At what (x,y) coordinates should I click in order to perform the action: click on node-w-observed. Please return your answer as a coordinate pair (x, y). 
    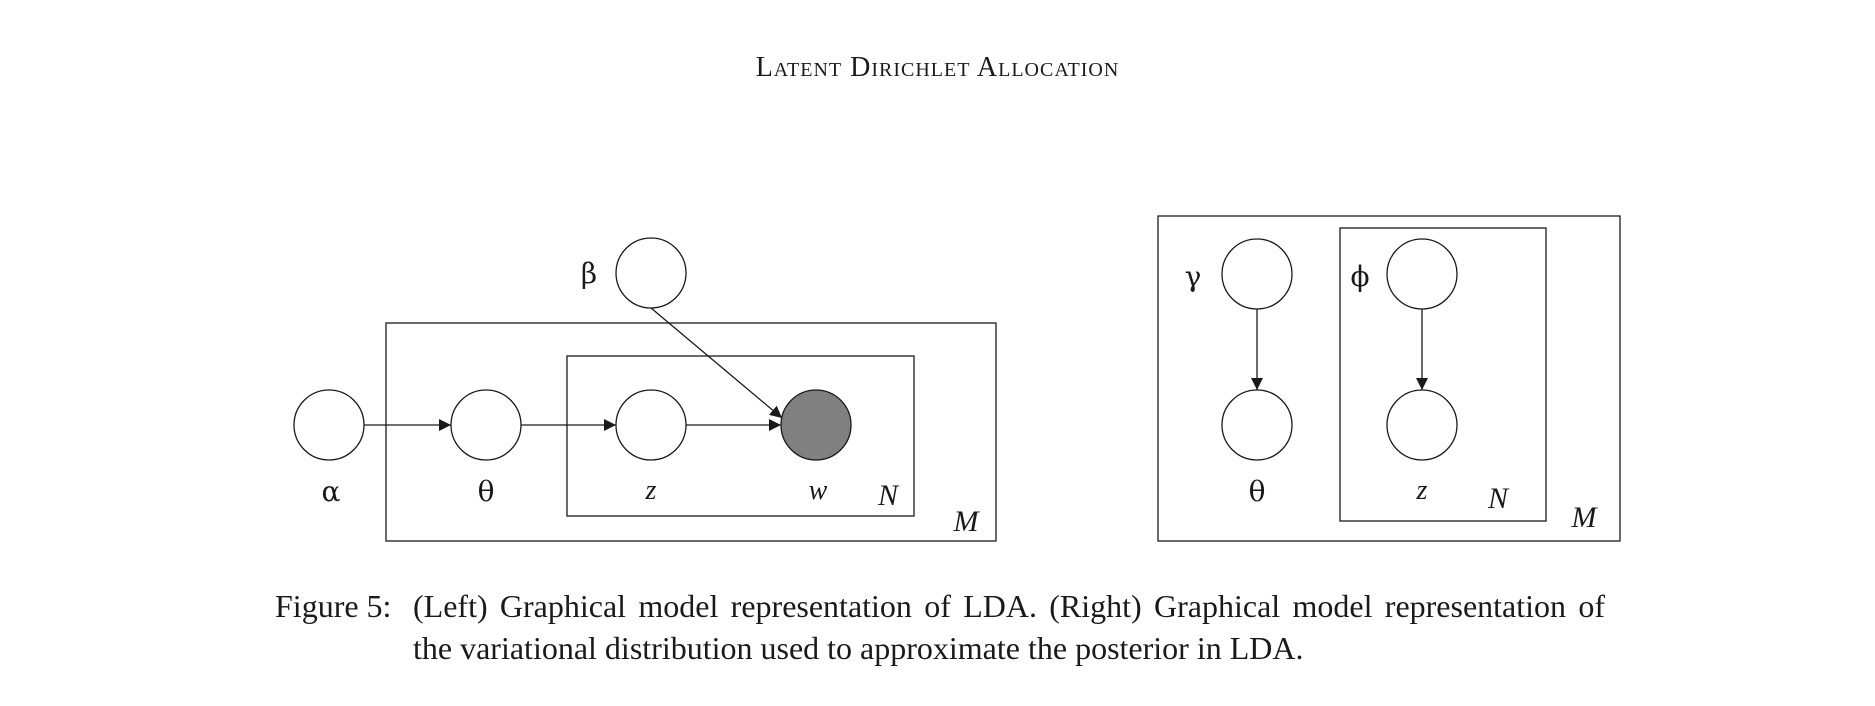
    Looking at the image, I should click on (816, 425).